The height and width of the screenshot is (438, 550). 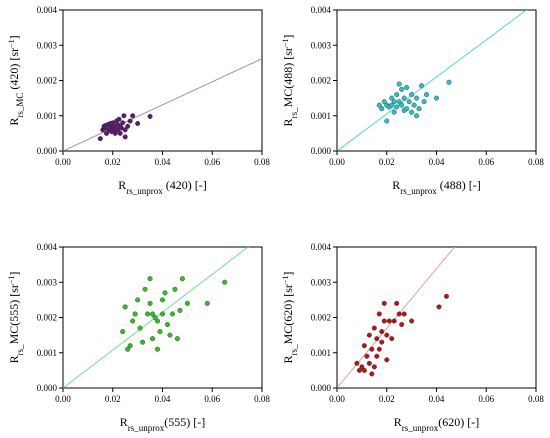 I want to click on y-axis-label: Rrs_MC (420) [sr−1], so click(x=16, y=80).